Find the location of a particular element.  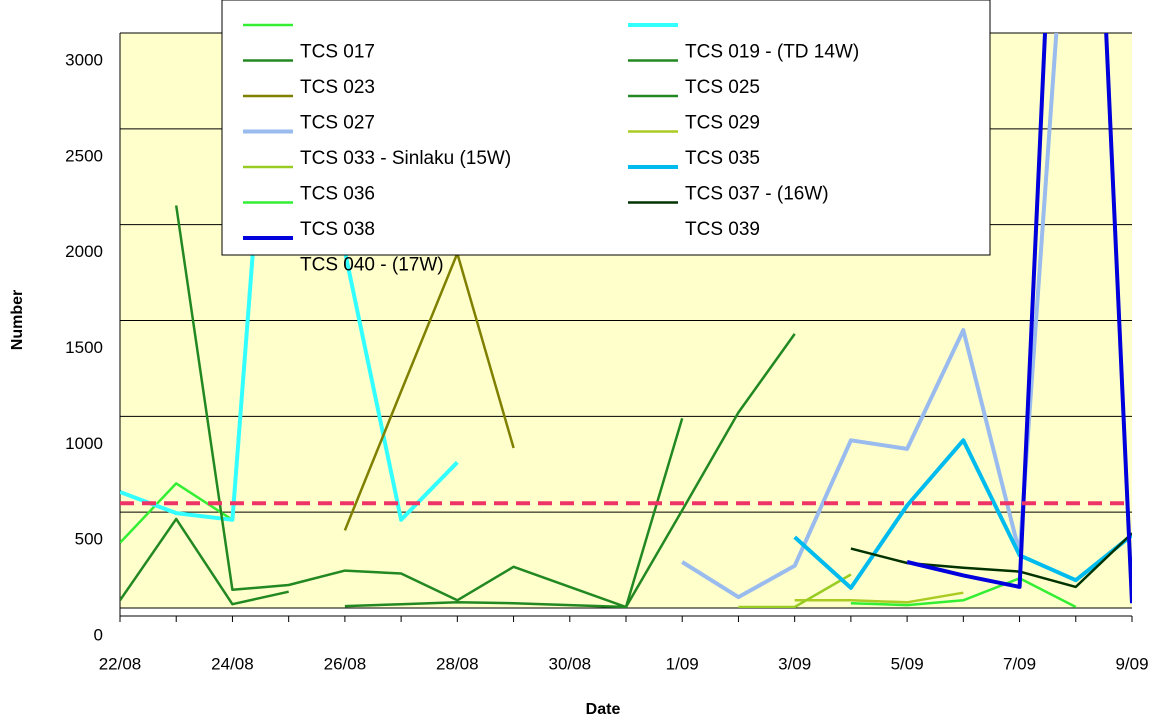

legend-label: TCS 037 - (16W) is located at coordinates (757, 194).